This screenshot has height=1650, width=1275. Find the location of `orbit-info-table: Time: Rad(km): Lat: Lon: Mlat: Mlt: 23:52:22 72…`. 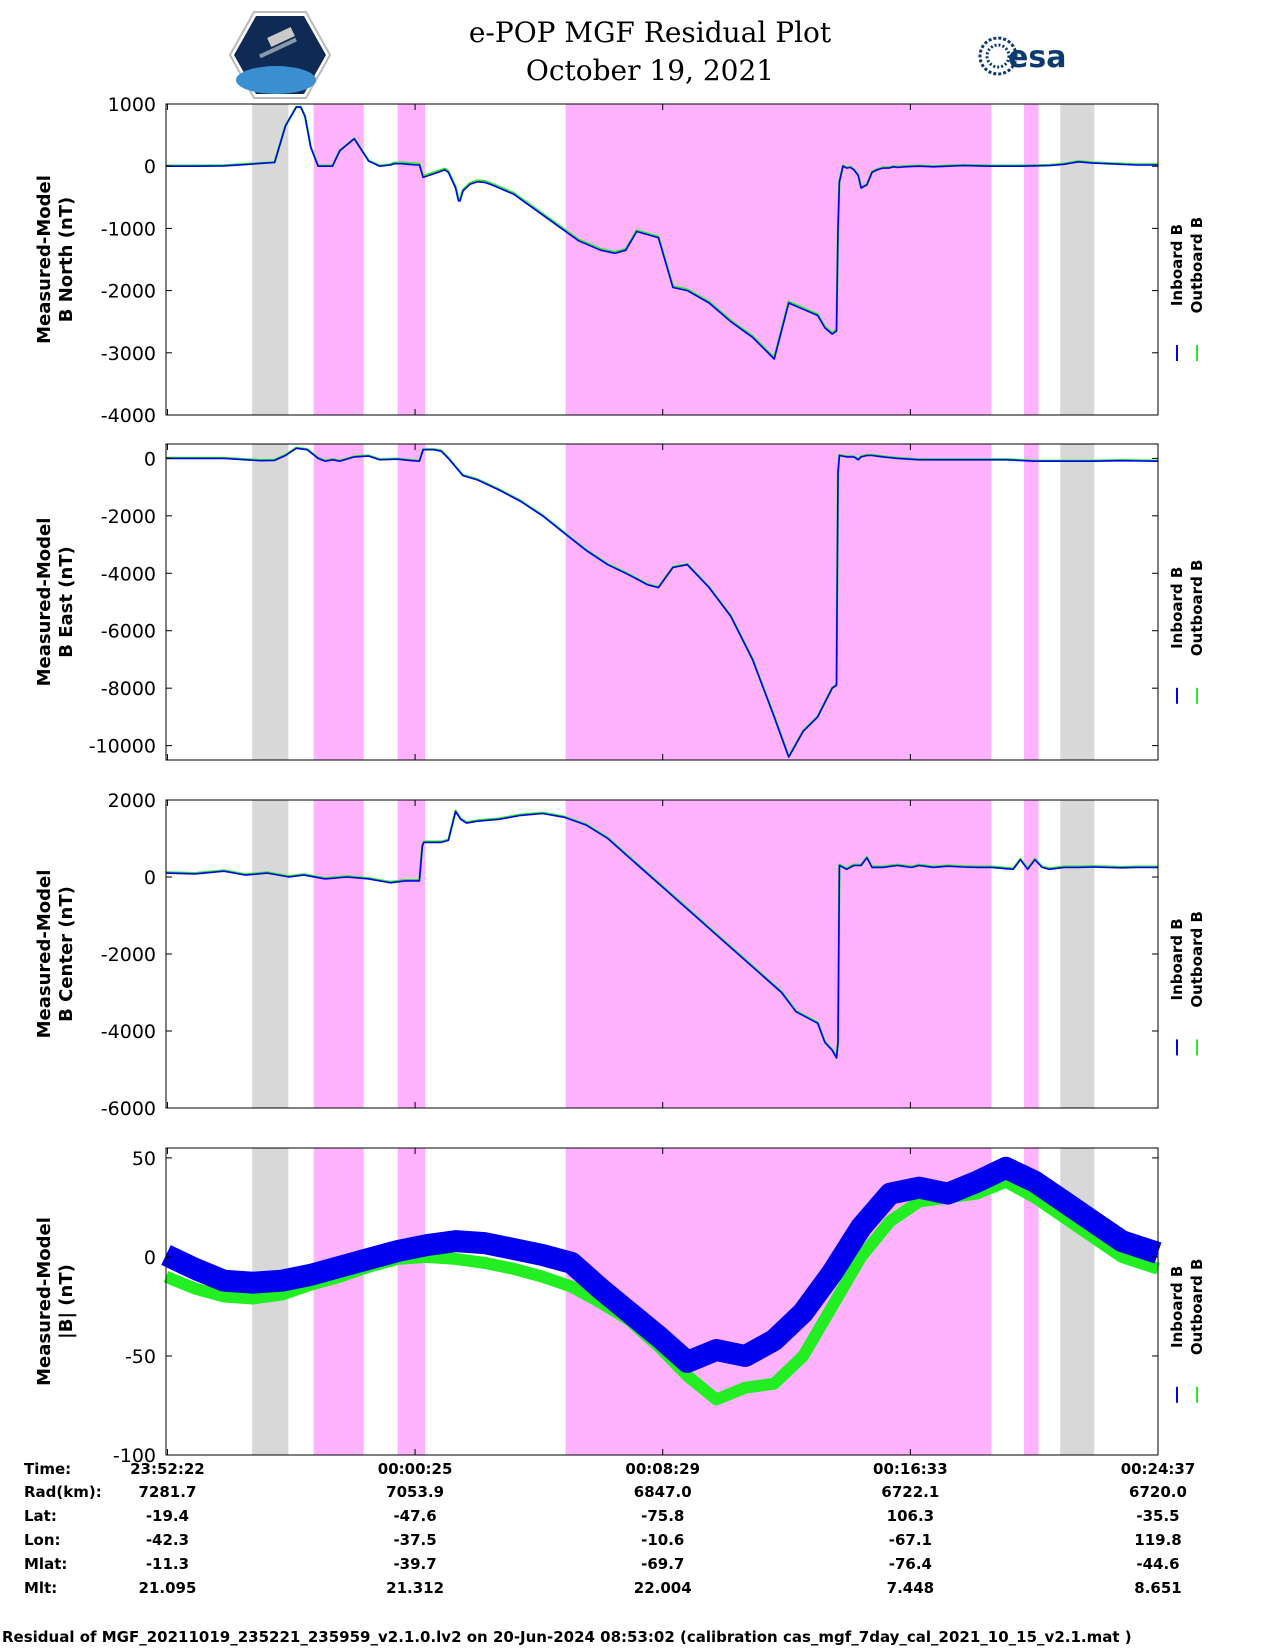

orbit-info-table: Time: Rad(km): Lat: Lon: Mlat: Mlt: 23:52:22 72… is located at coordinates (637, 1540).